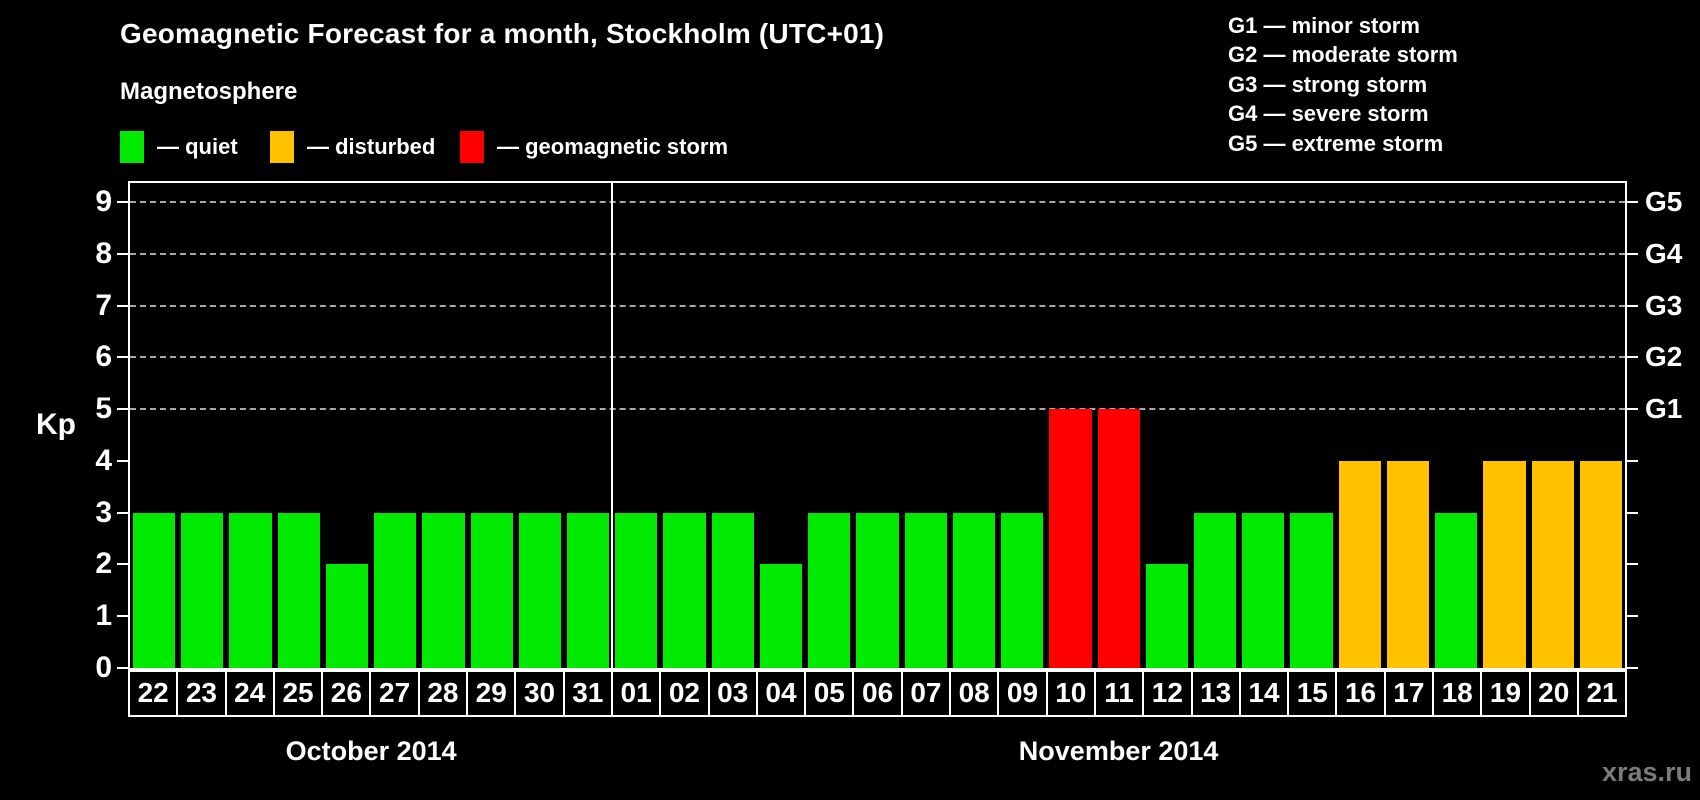 The height and width of the screenshot is (800, 1700). What do you see at coordinates (612, 425) in the screenshot?
I see `month-separator-line` at bounding box center [612, 425].